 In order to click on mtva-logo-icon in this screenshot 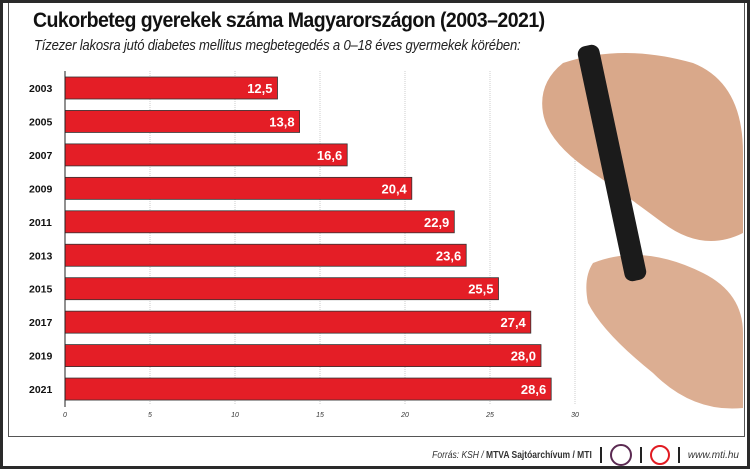, I will do `click(620, 455)`.